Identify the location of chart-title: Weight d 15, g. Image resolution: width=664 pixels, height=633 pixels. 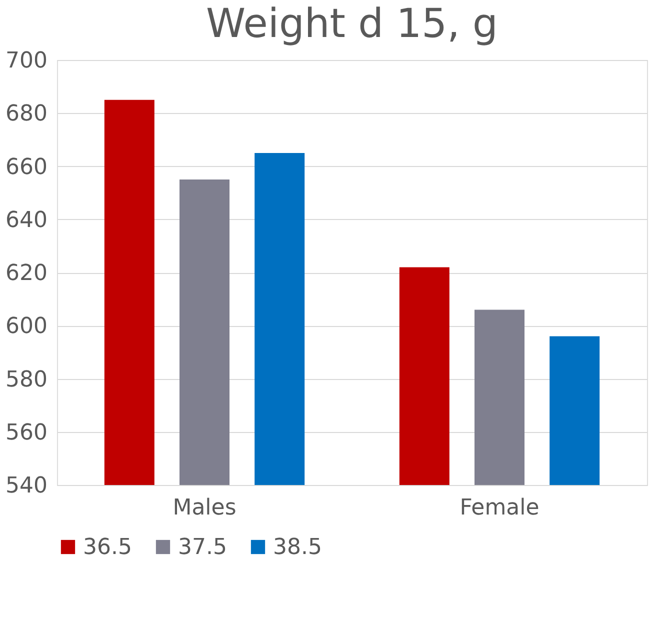
(352, 24).